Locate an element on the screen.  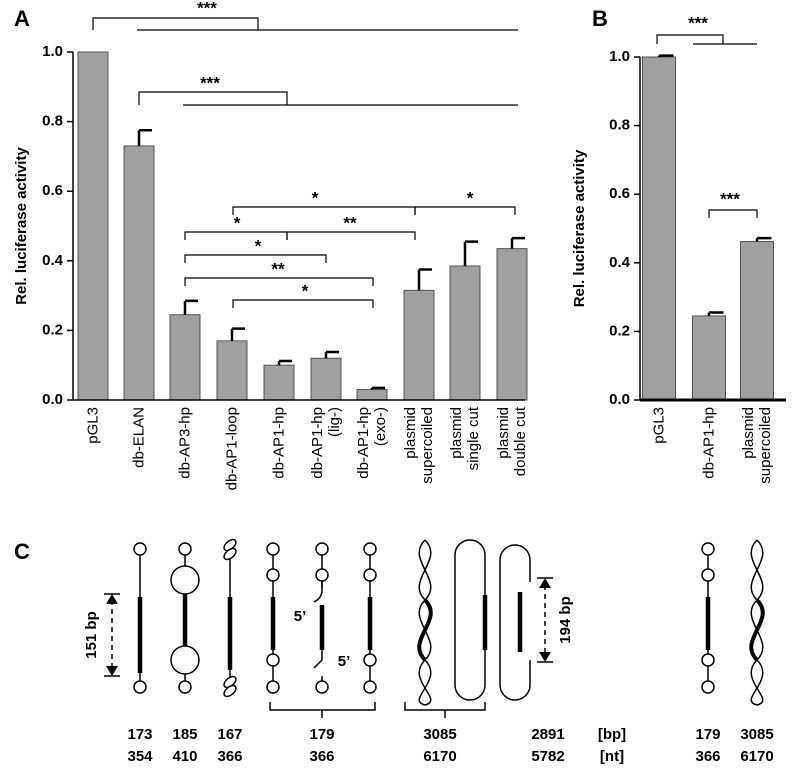
size-label: 5782 is located at coordinates (547, 756).